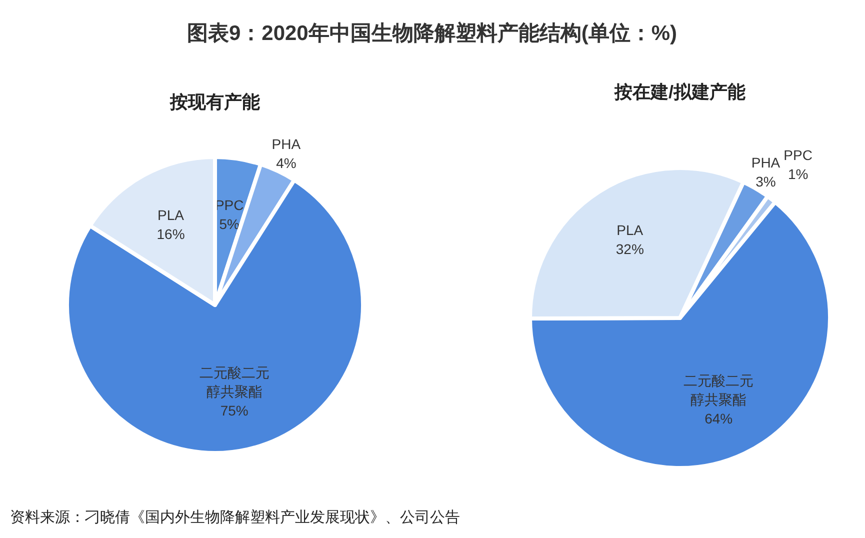 This screenshot has height=538, width=865. I want to click on data-label: 16%, so click(170, 234).